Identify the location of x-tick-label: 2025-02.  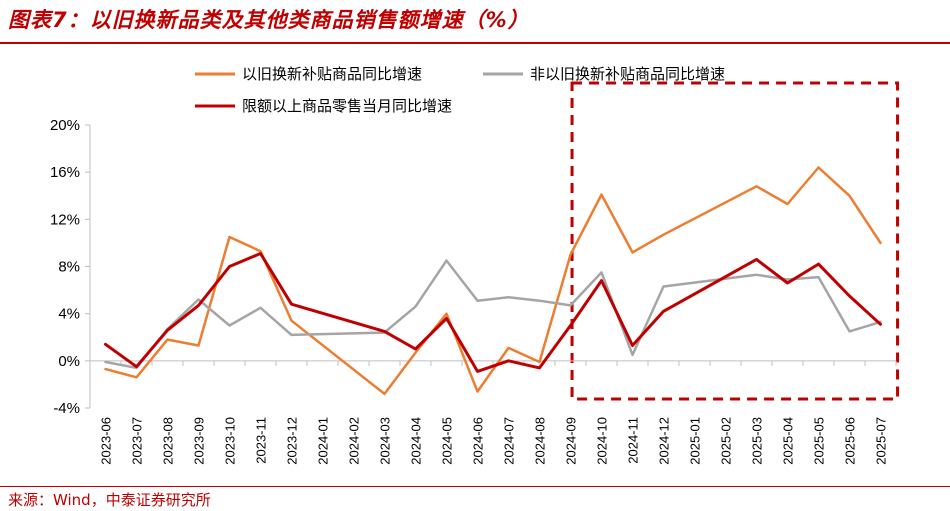
(726, 441).